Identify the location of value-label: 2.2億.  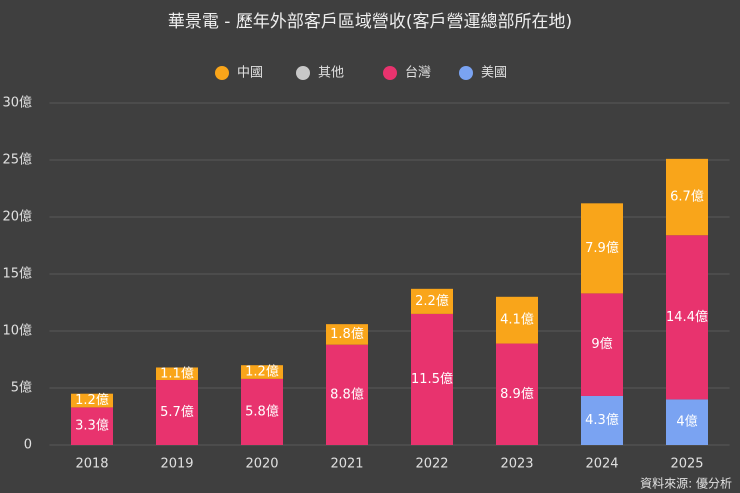
(432, 301).